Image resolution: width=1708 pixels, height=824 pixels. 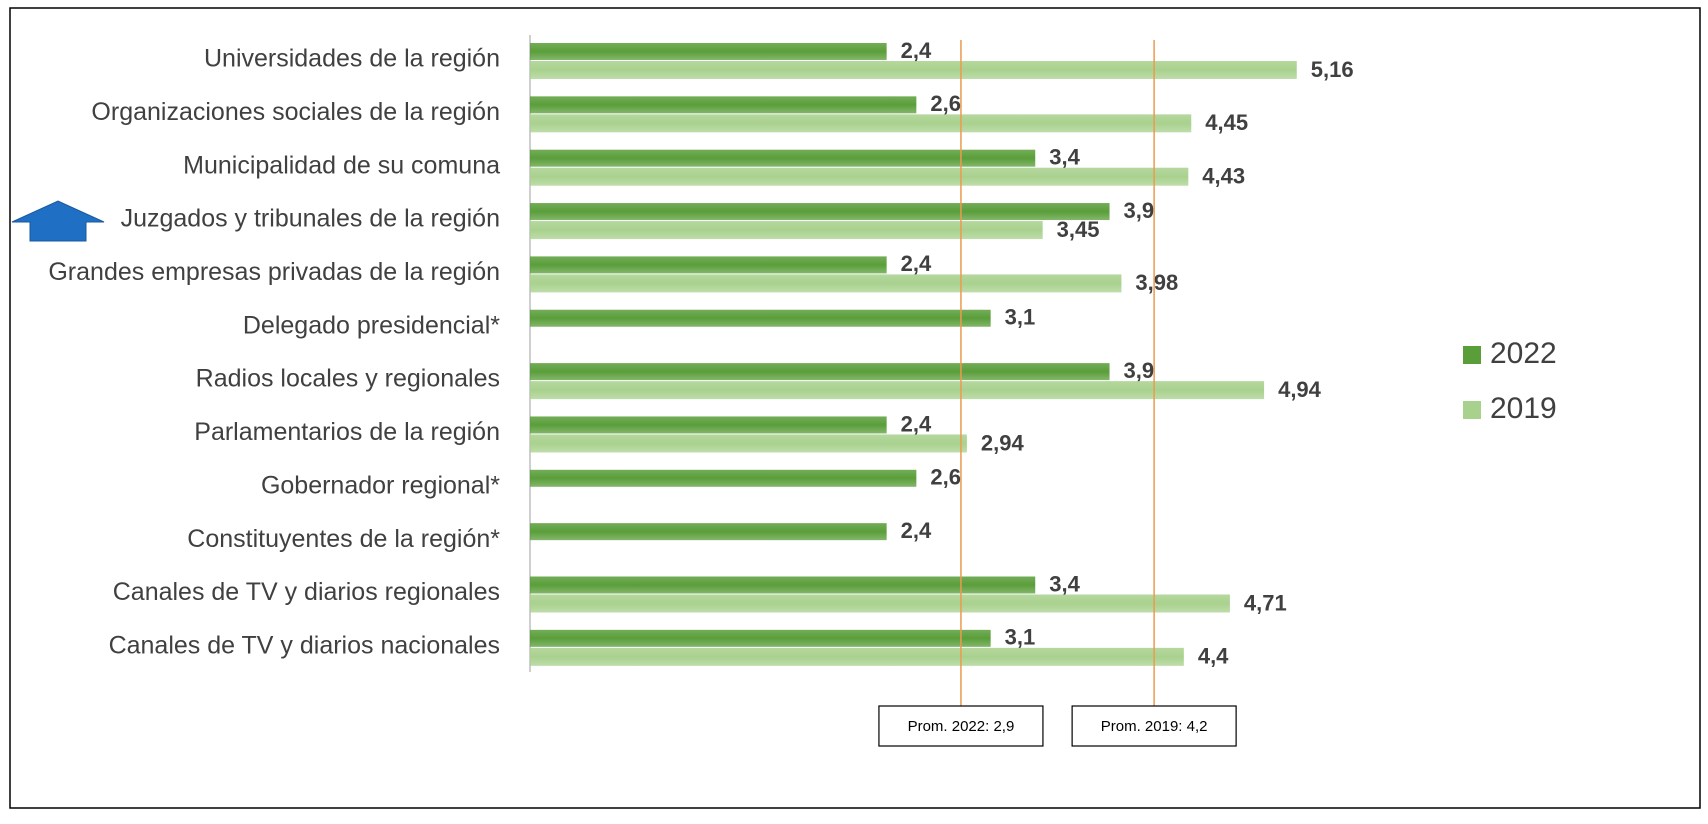 I want to click on category-label: Organizaciones sociales de la región, so click(x=295, y=112).